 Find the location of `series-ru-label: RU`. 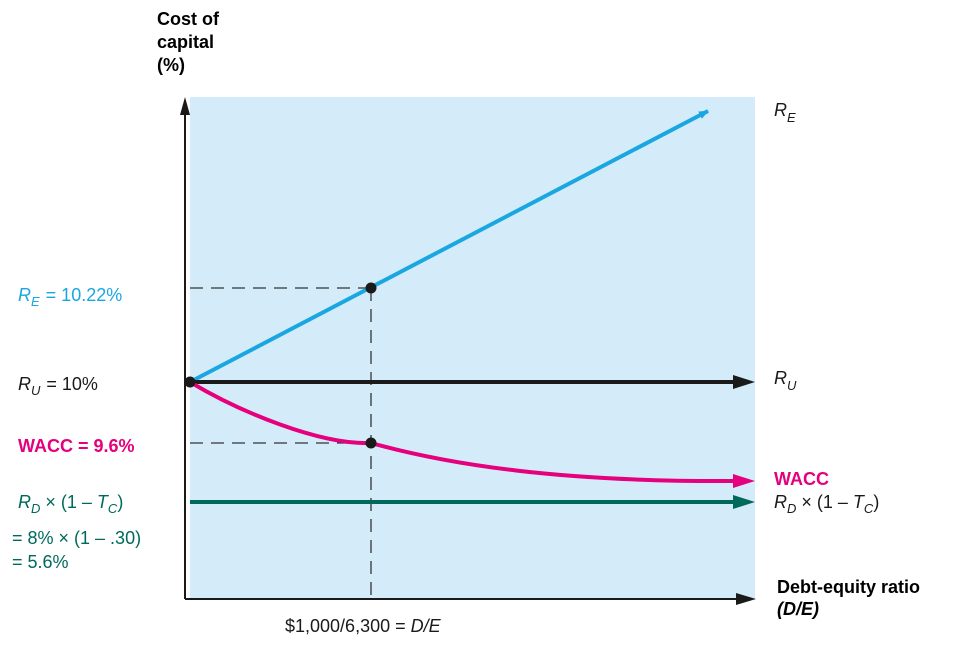

series-ru-label: RU is located at coordinates (785, 380).